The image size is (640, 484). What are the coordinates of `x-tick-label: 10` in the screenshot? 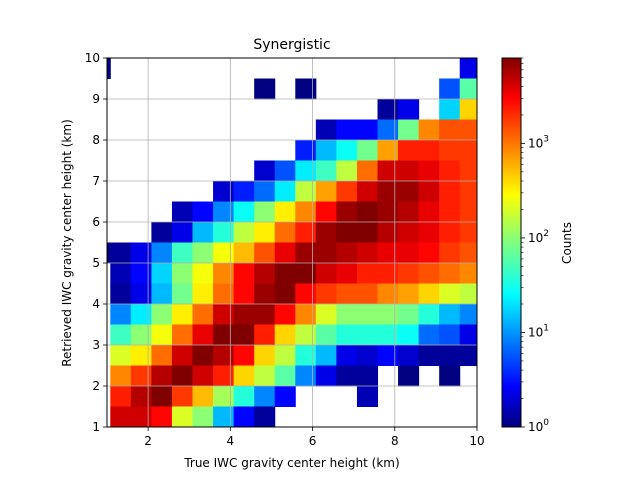 It's located at (476, 441).